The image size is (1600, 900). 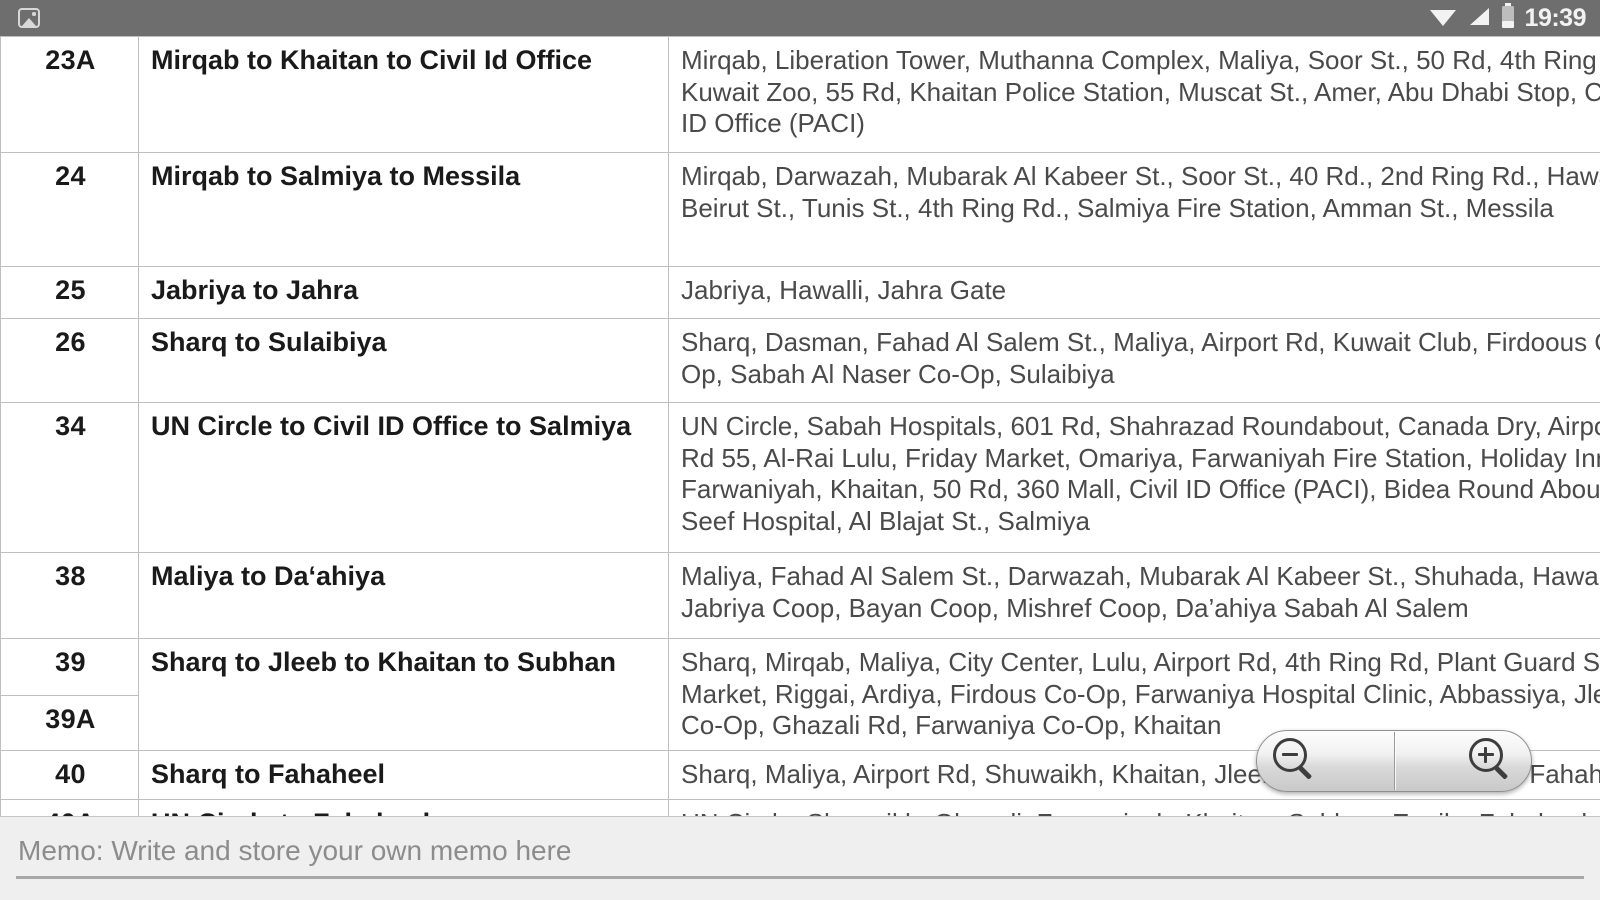 What do you see at coordinates (403, 94) in the screenshot?
I see `route-name-cell: Mirqab to Khaitan to Civil Id Office` at bounding box center [403, 94].